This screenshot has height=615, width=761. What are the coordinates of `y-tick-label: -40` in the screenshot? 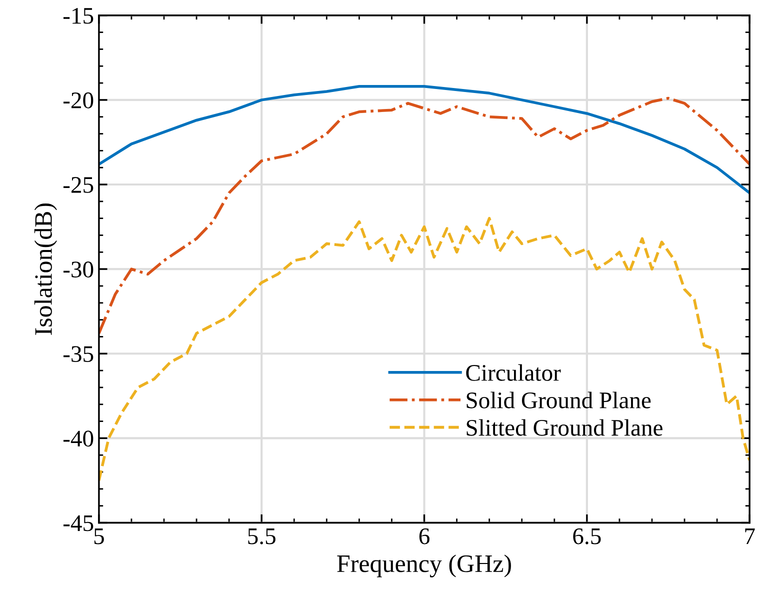 It's located at (78, 438).